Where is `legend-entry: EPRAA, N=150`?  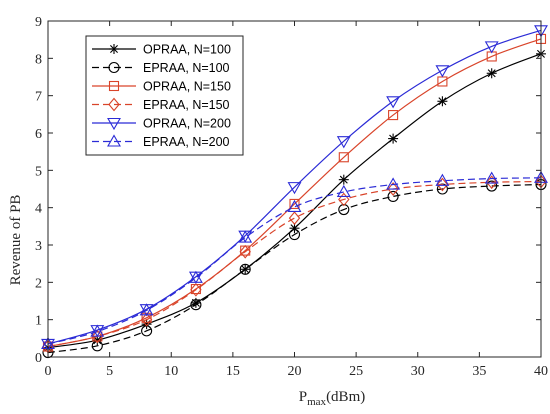
legend-entry: EPRAA, N=150 is located at coordinates (161, 104).